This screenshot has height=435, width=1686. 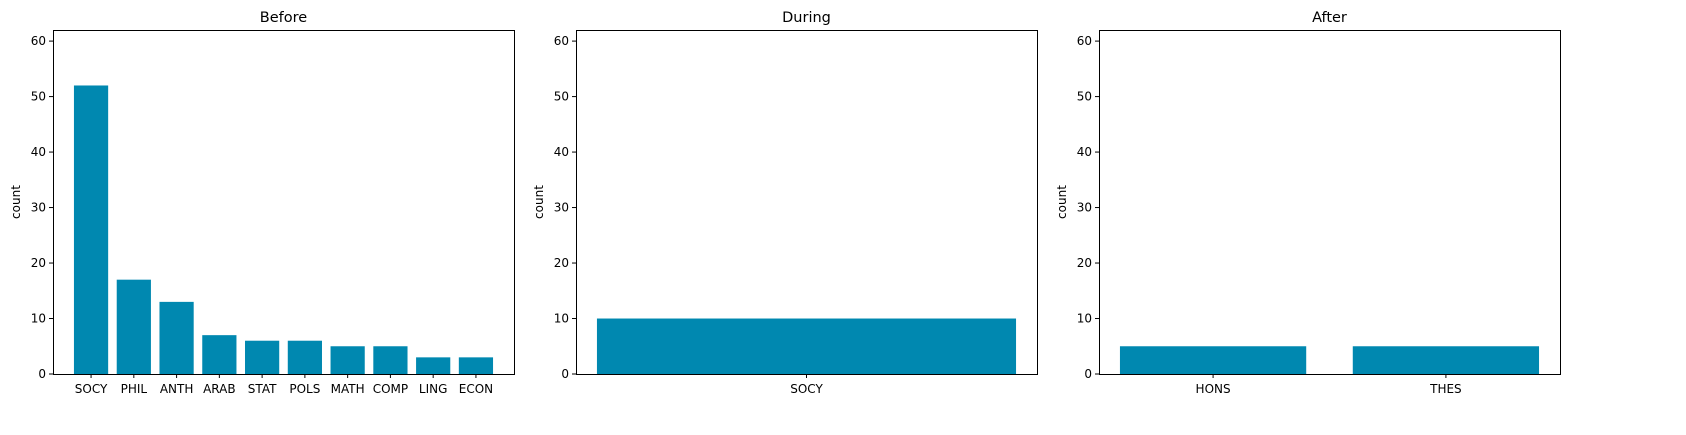 What do you see at coordinates (1446, 360) in the screenshot?
I see `bar-thes` at bounding box center [1446, 360].